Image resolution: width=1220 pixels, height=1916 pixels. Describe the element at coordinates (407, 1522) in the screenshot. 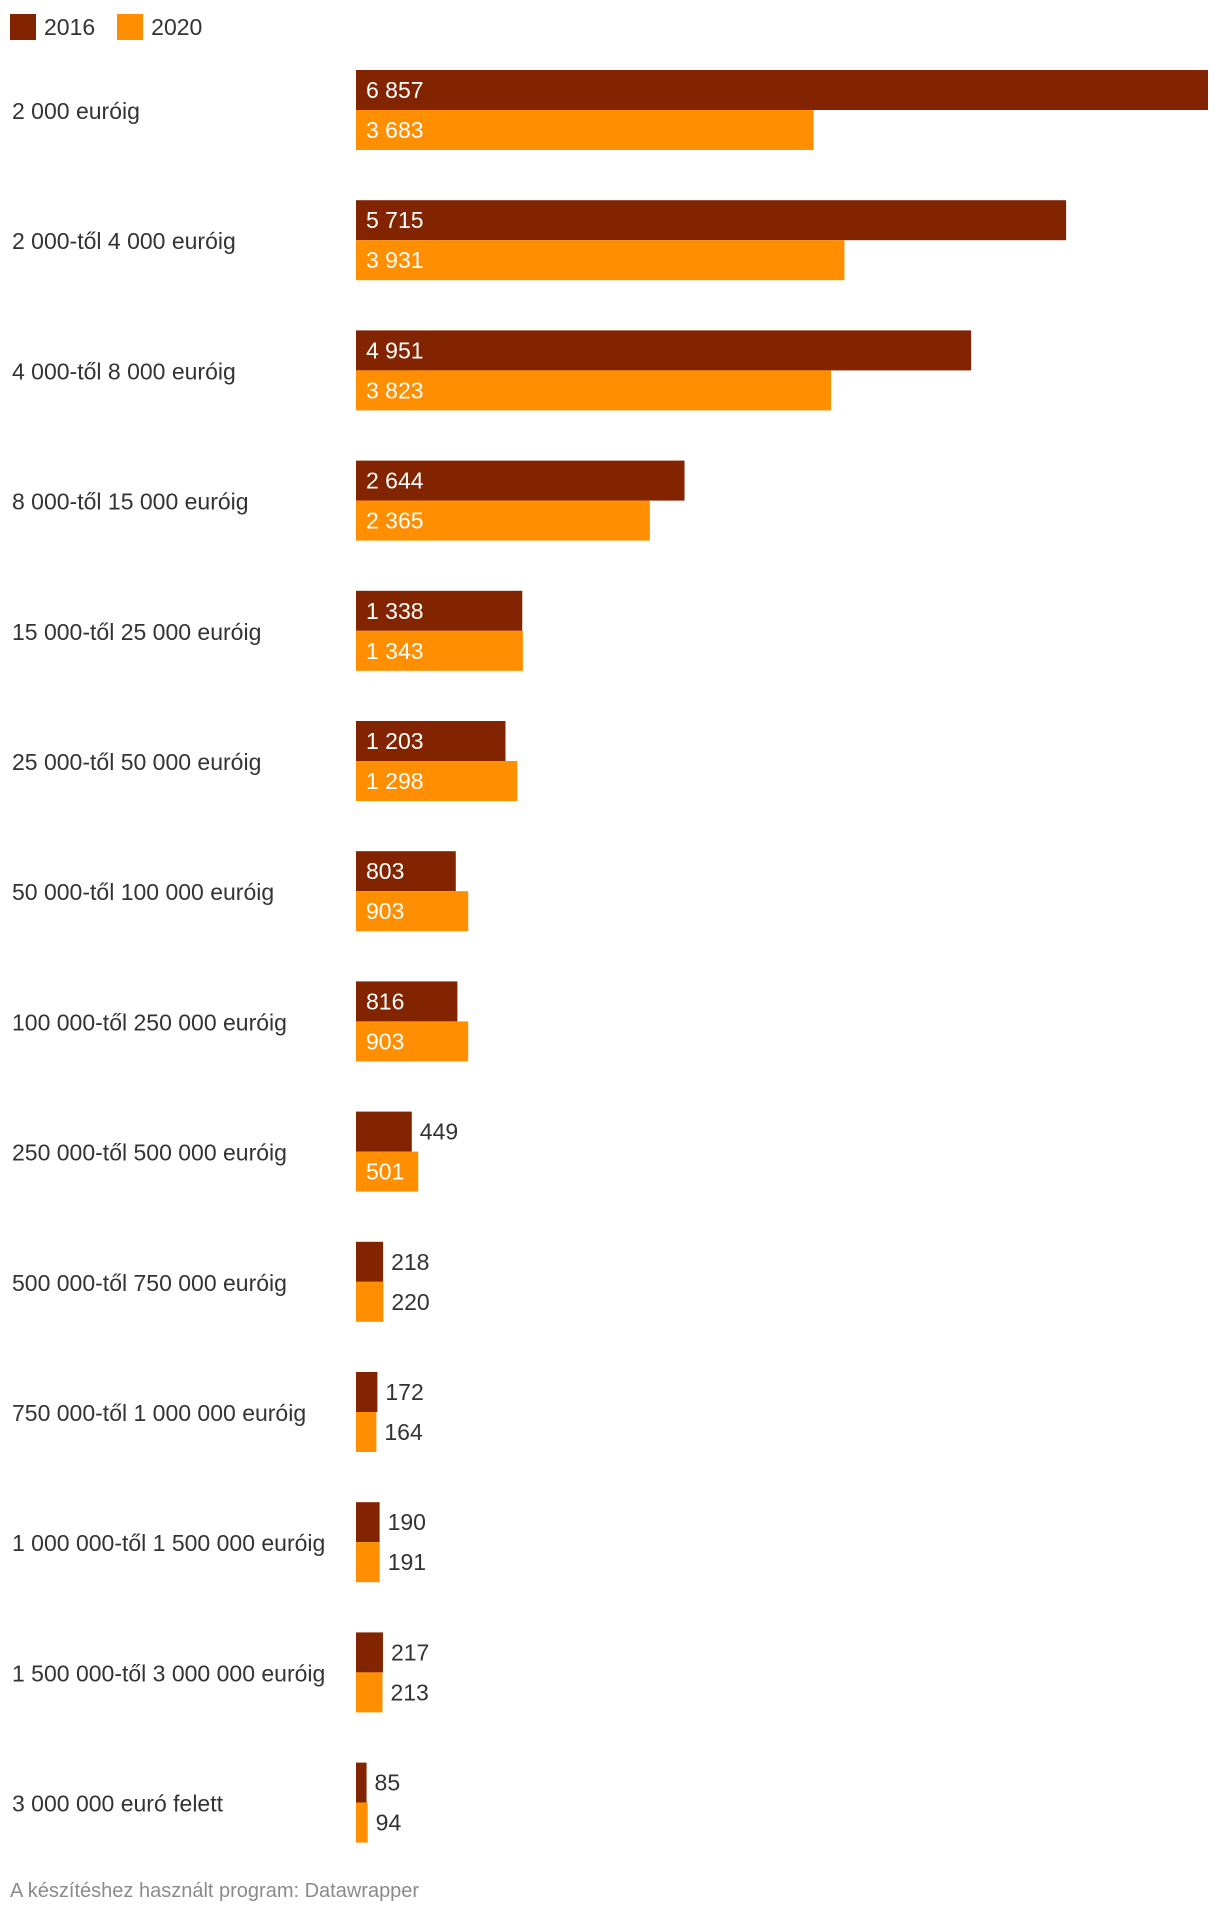

I see `value-label-2016: 190` at that location.